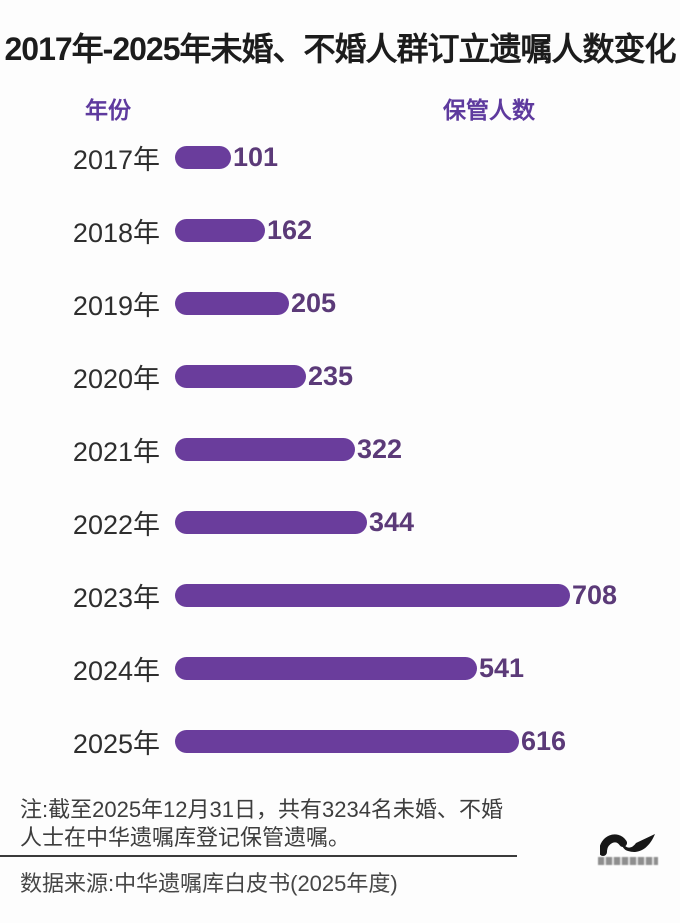  Describe the element at coordinates (595, 595) in the screenshot. I see `value-label: 708` at that location.